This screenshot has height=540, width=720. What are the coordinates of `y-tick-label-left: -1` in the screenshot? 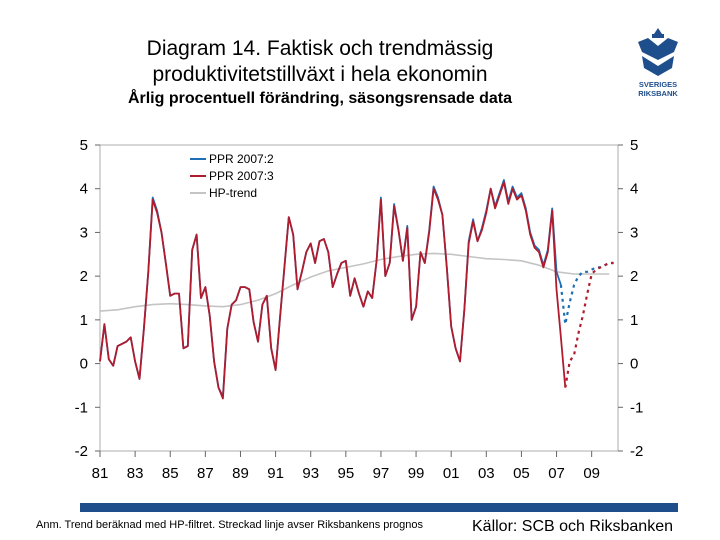 It's located at (81, 407).